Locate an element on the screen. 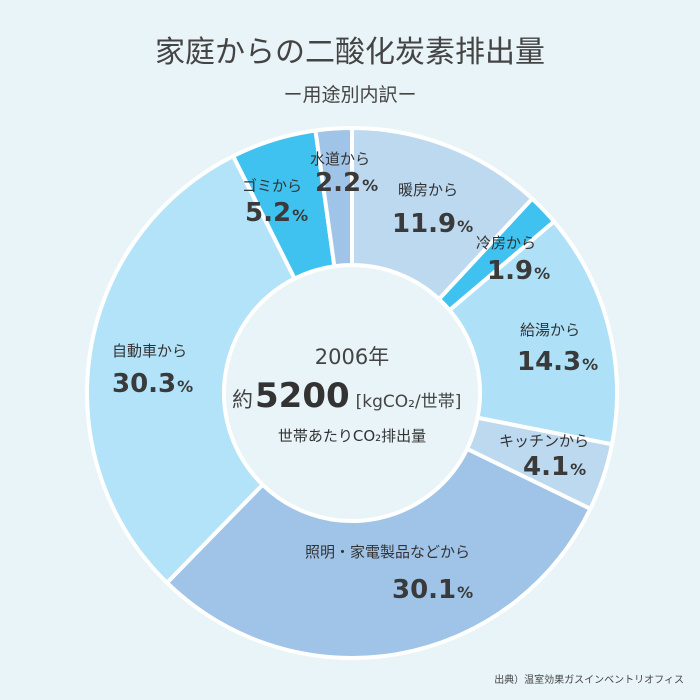  slice-value-3: 4.1% is located at coordinates (554, 467).